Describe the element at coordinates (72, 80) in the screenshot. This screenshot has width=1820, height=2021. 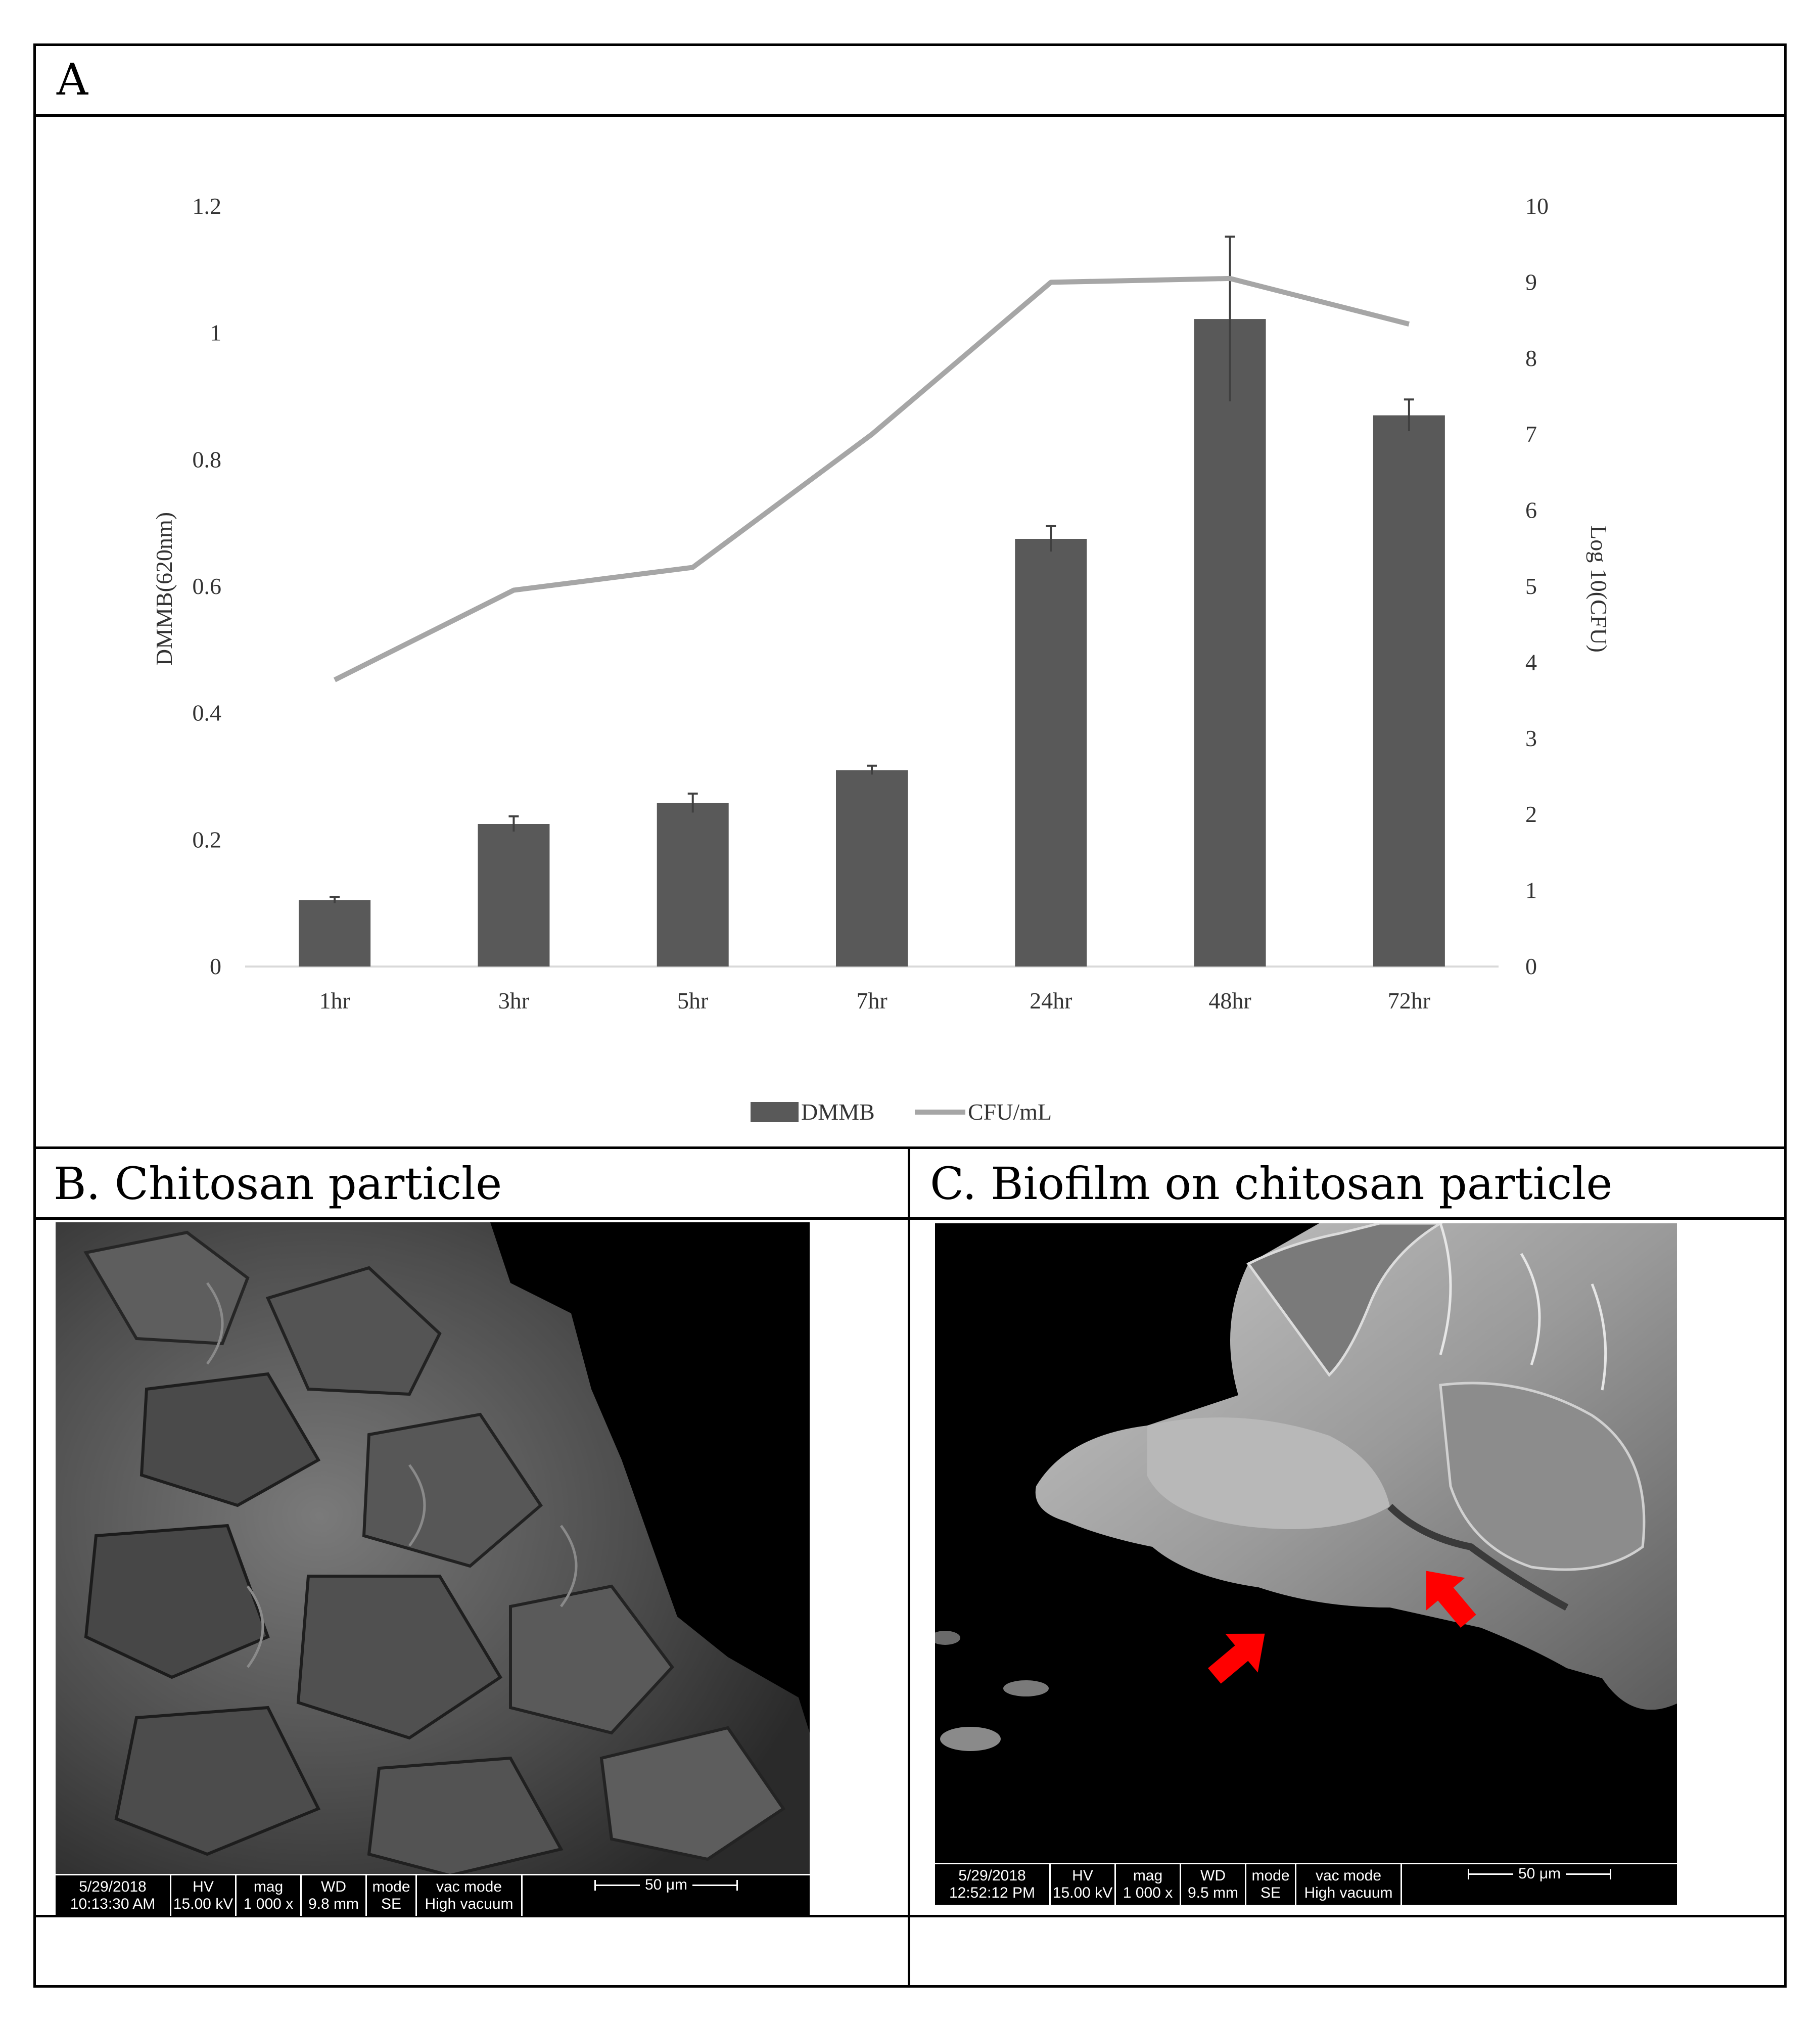
I see `panel-a-label: A` at that location.